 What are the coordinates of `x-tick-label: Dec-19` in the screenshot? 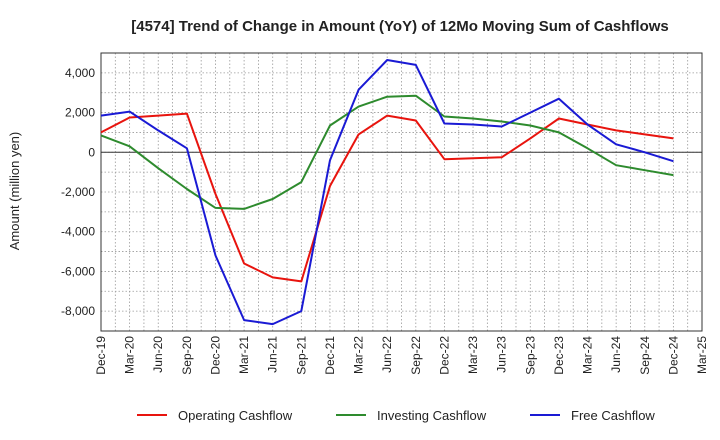 It's located at (101, 355).